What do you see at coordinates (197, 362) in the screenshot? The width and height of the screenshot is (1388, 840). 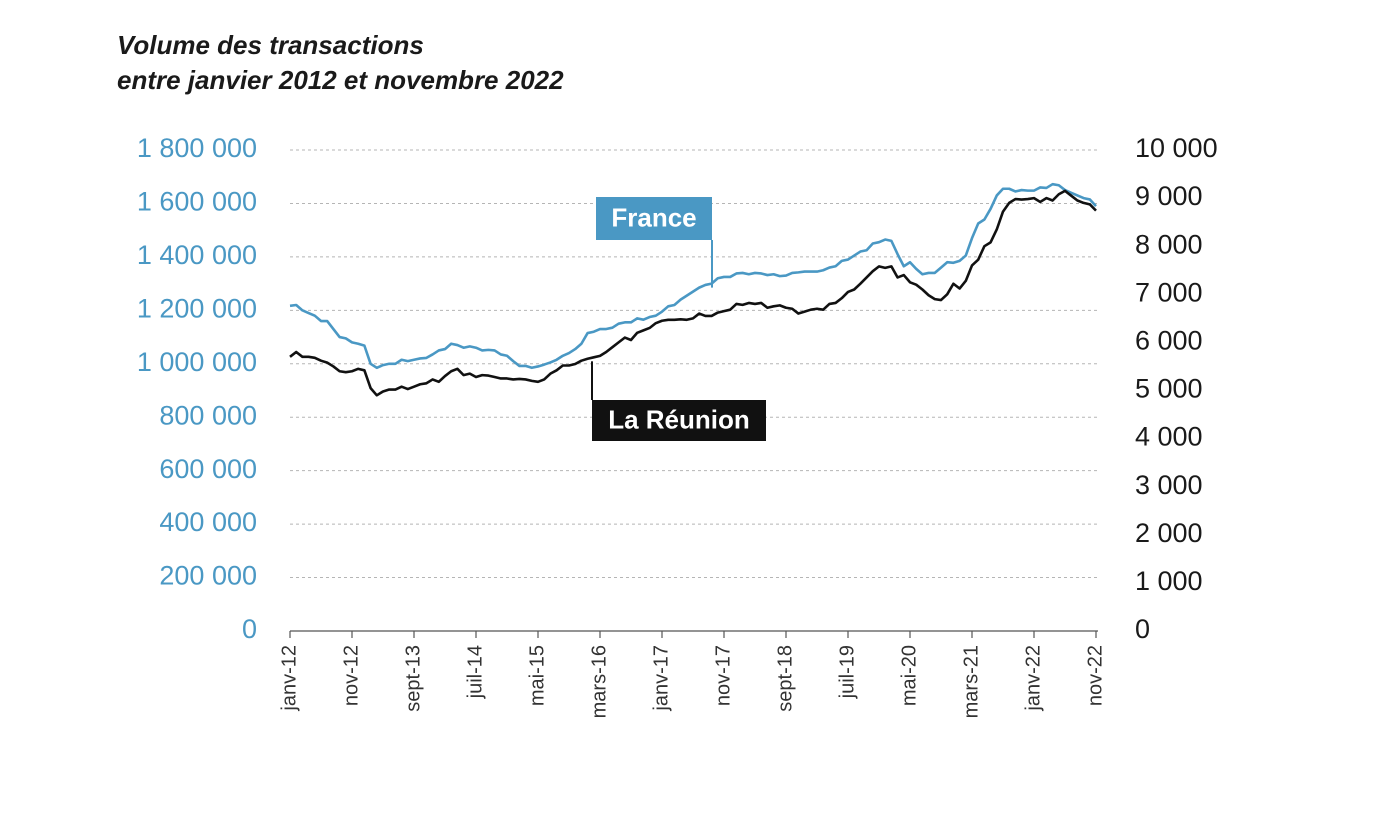 I see `y-tick-label: 1 000 000` at bounding box center [197, 362].